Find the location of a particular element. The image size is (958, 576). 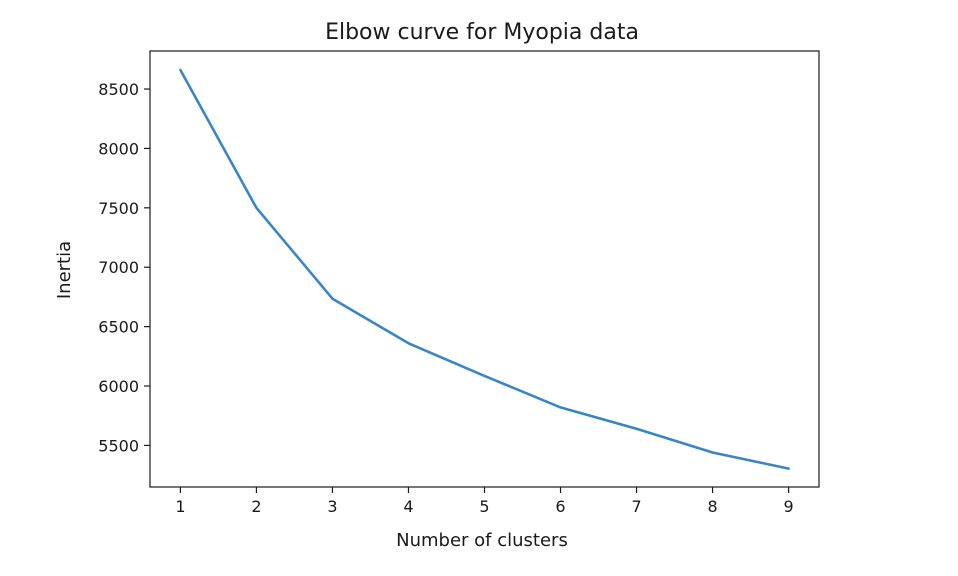

y-tick-label: 8500 is located at coordinates (118, 89).